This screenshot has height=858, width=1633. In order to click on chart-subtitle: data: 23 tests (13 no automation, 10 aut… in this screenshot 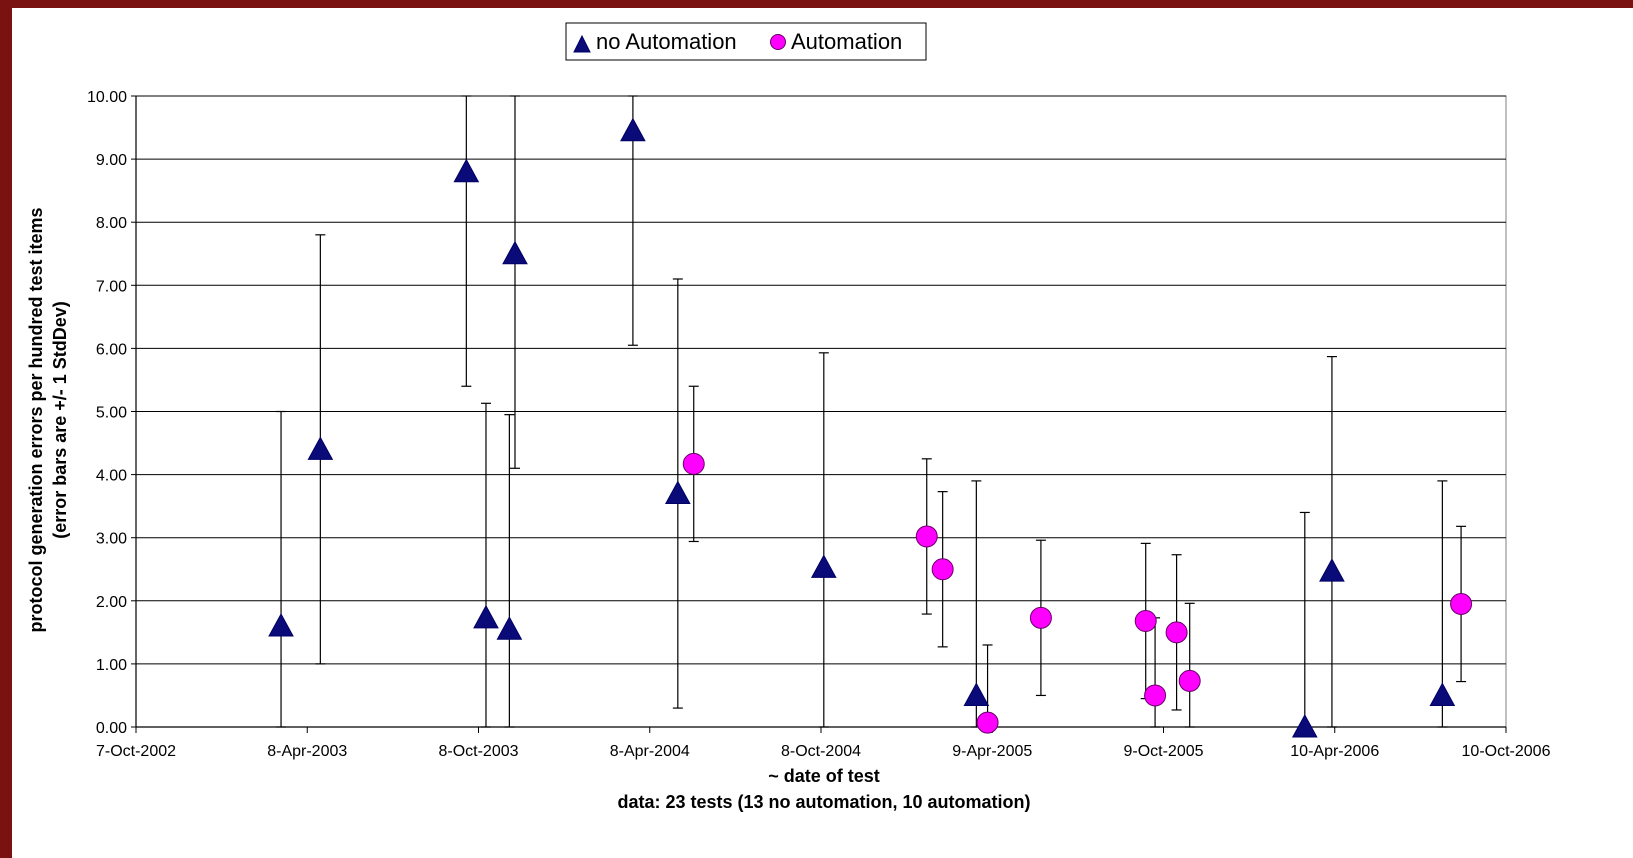, I will do `click(823, 802)`.